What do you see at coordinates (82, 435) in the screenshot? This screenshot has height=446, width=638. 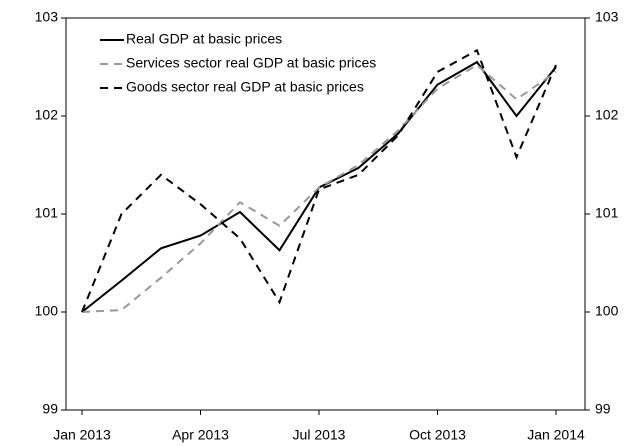 I see `x-tick-label: Jan 2013` at bounding box center [82, 435].